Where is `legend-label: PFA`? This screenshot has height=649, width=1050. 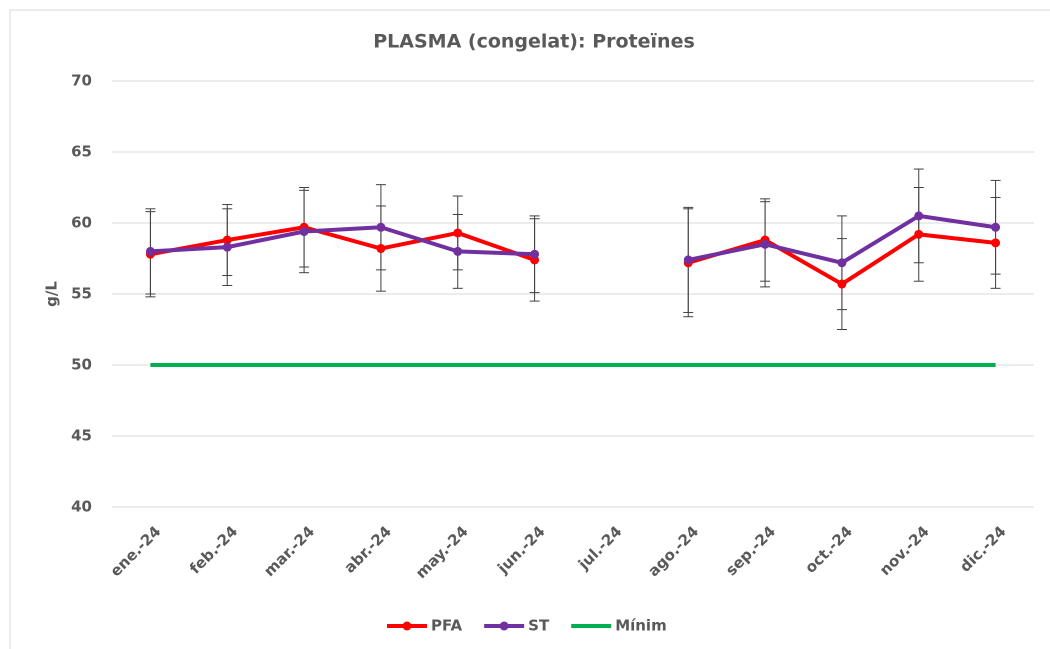 legend-label: PFA is located at coordinates (447, 626).